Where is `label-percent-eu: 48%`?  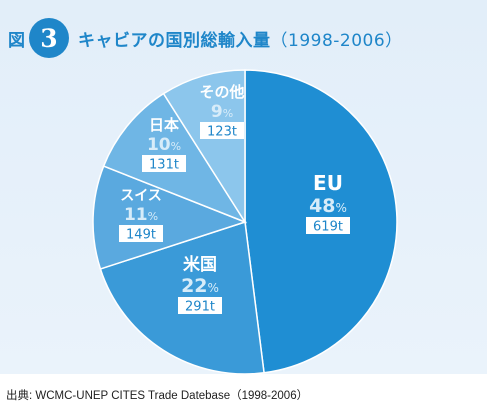 label-percent-eu: 48% is located at coordinates (328, 206).